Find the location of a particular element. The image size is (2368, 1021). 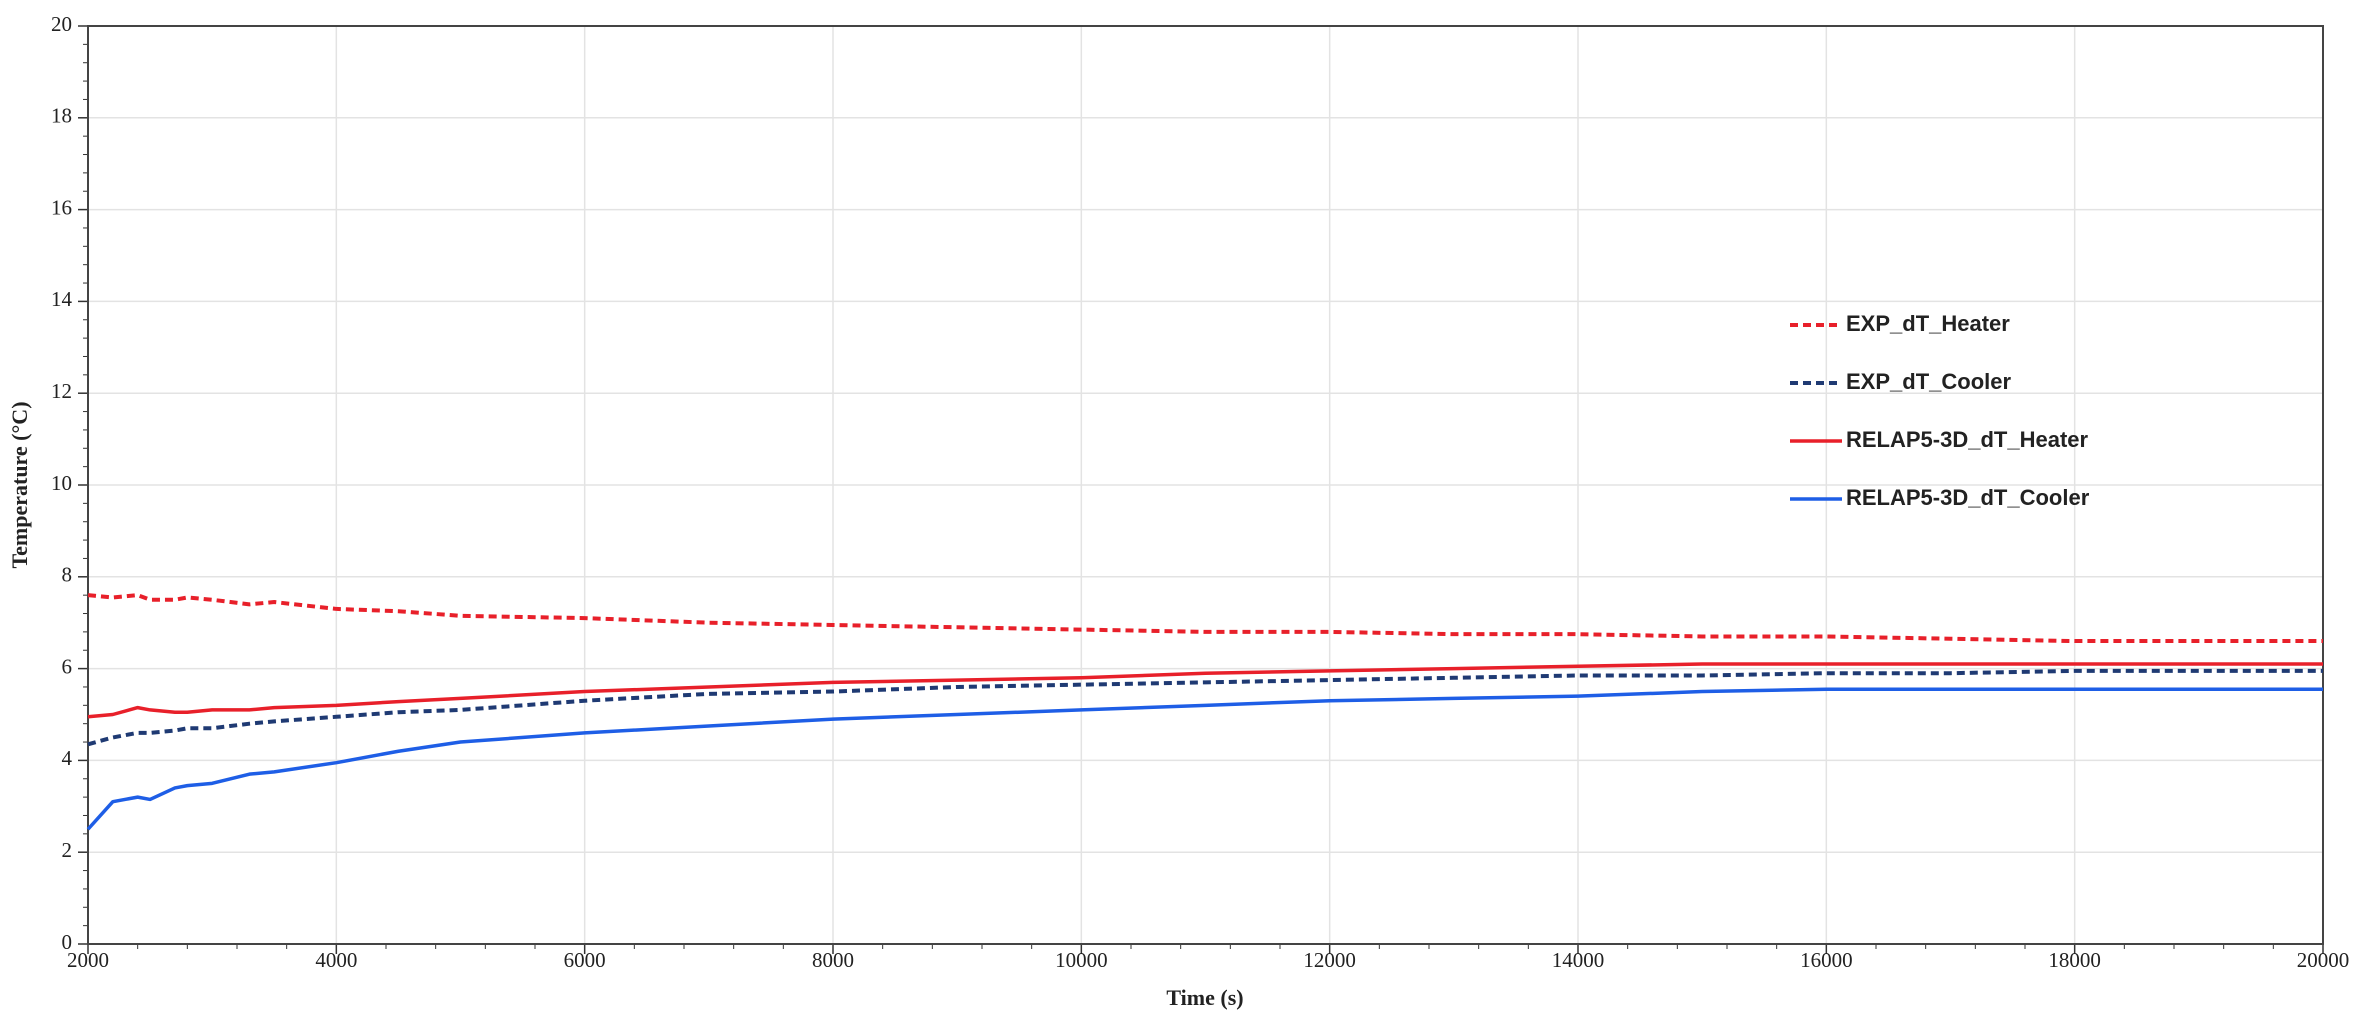

x-tick-label: 8000 is located at coordinates (833, 960).